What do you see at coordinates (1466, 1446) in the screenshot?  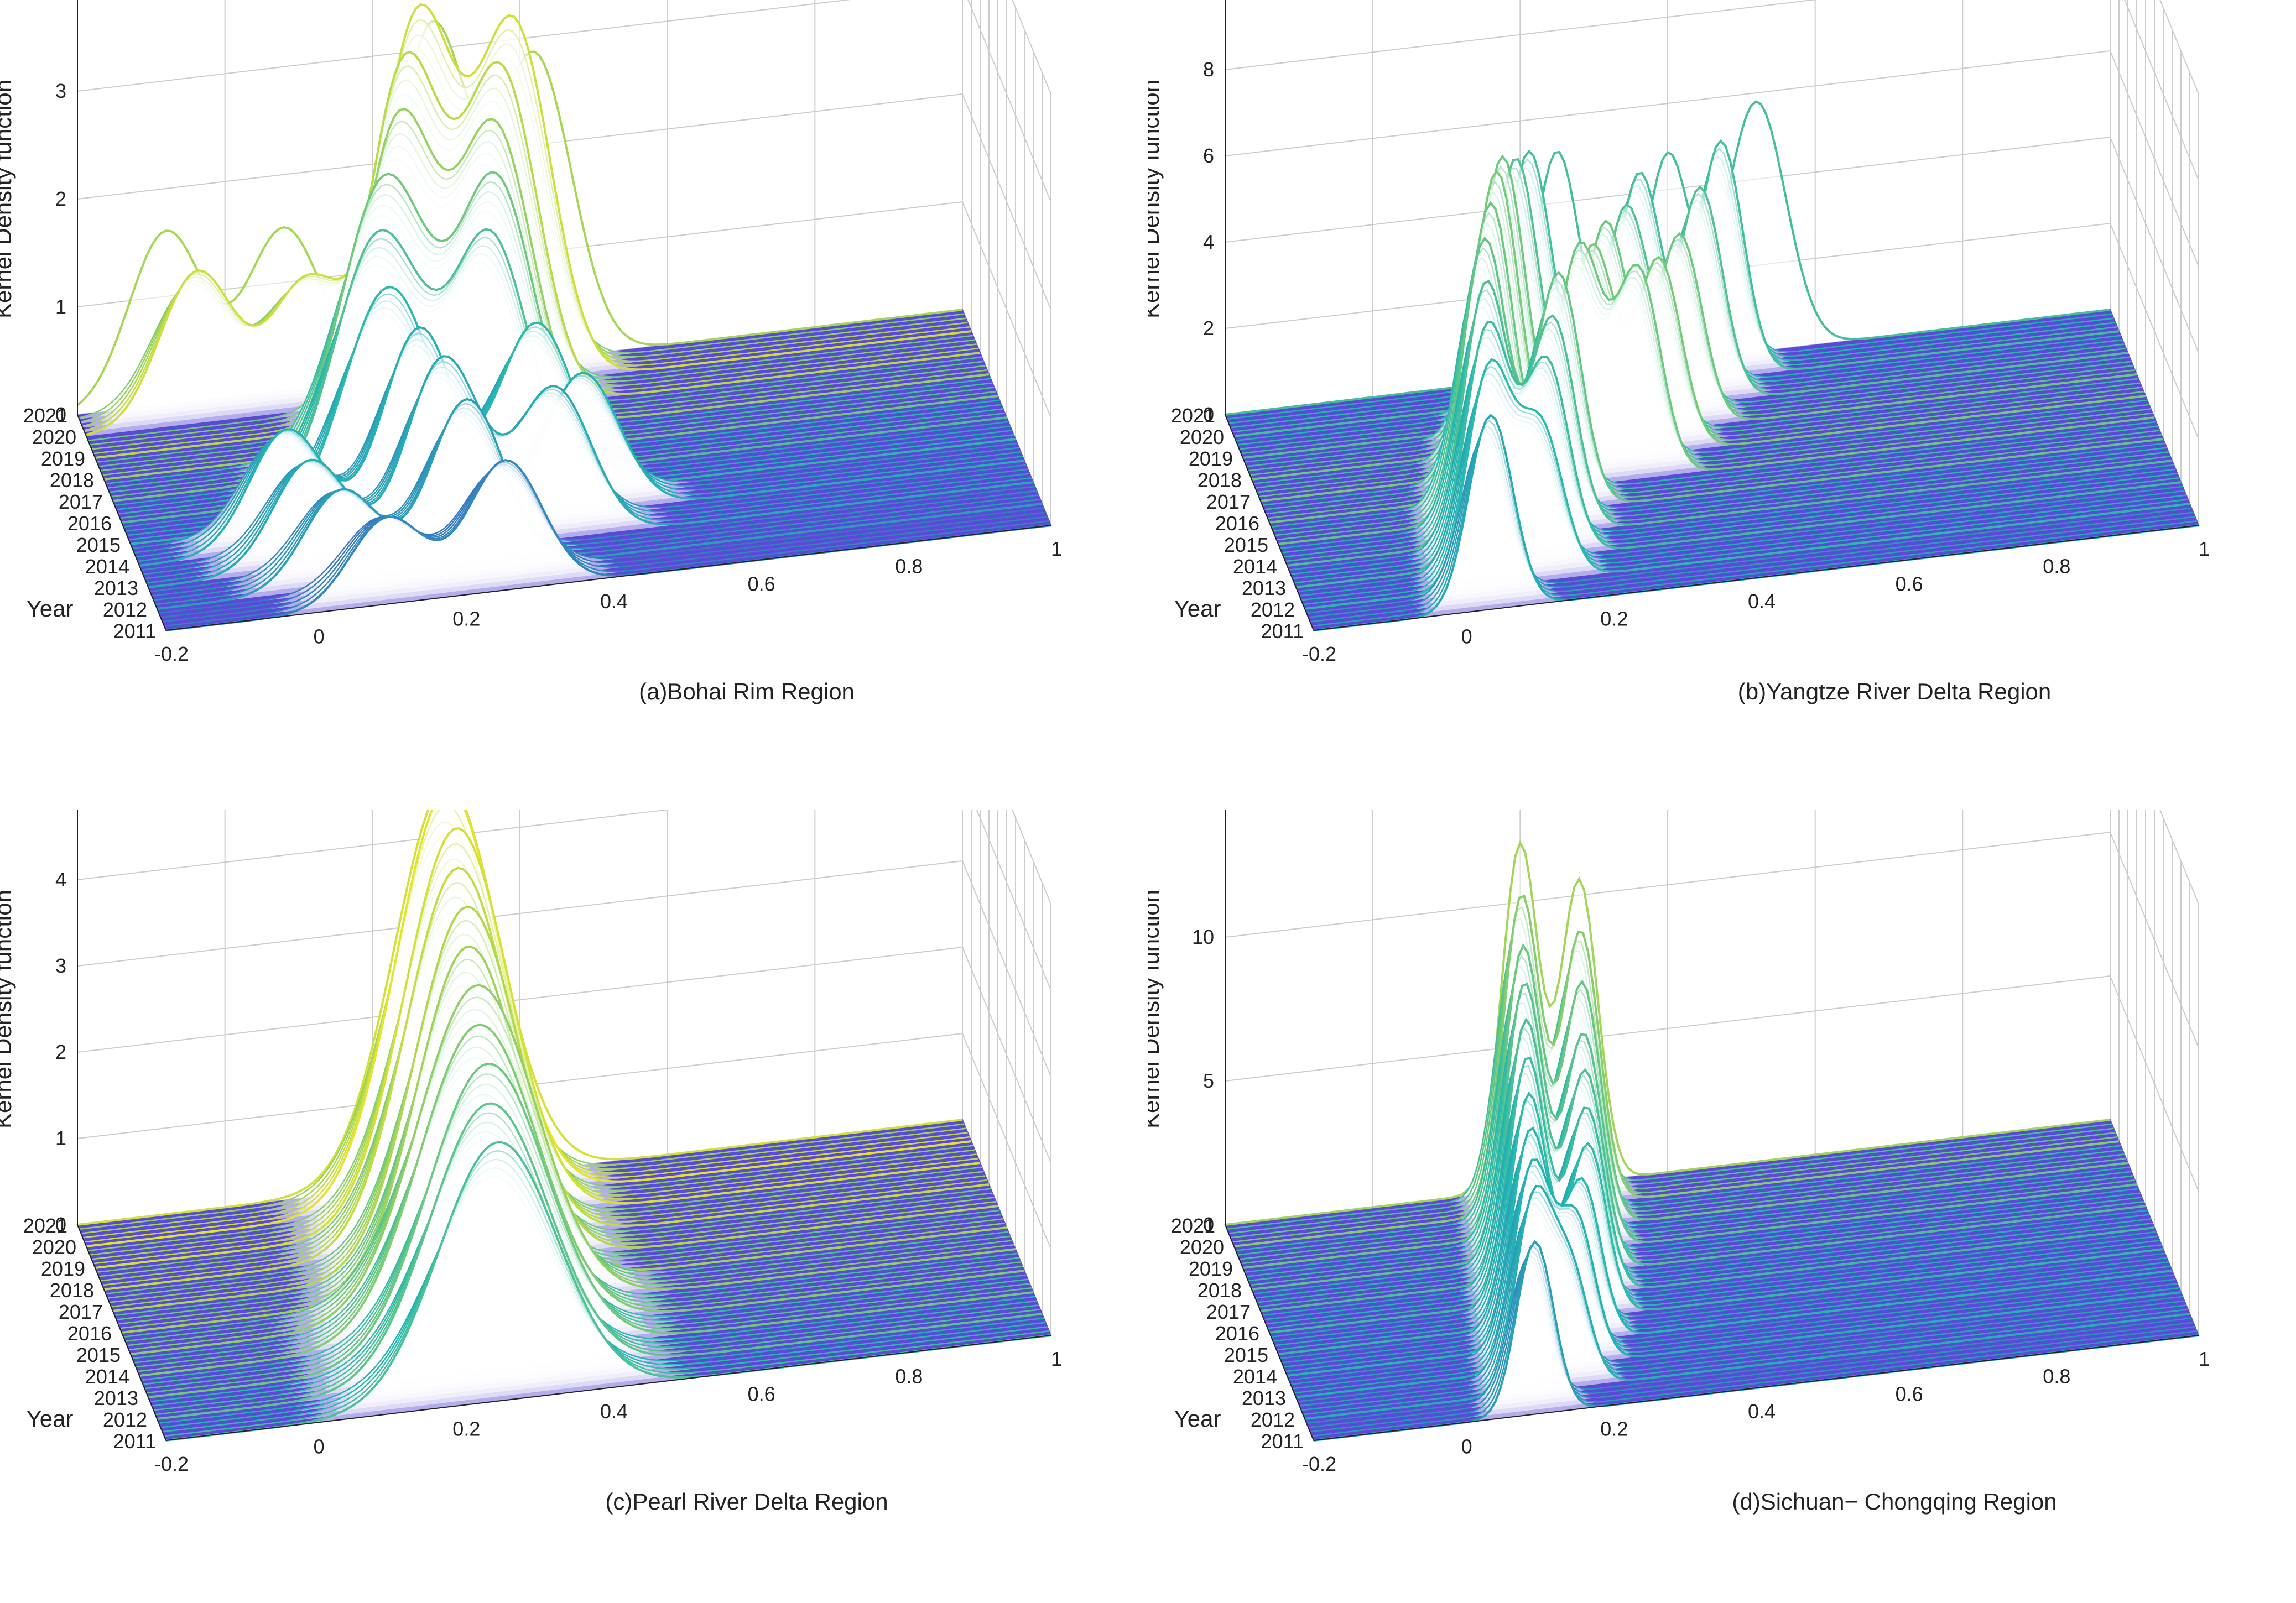 I see `x-tick-label: 0` at bounding box center [1466, 1446].